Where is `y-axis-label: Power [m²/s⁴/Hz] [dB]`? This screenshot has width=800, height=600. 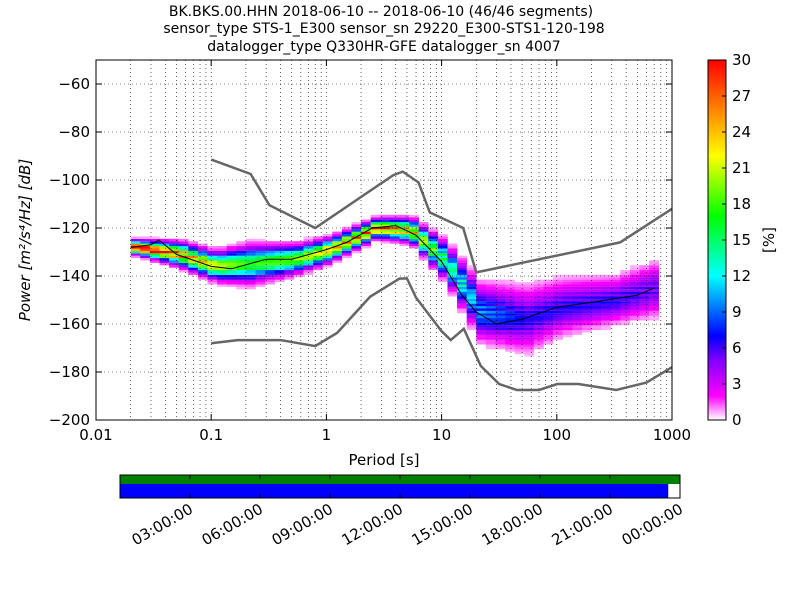 y-axis-label: Power [m²/s⁴/Hz] [dB] is located at coordinates (25, 240).